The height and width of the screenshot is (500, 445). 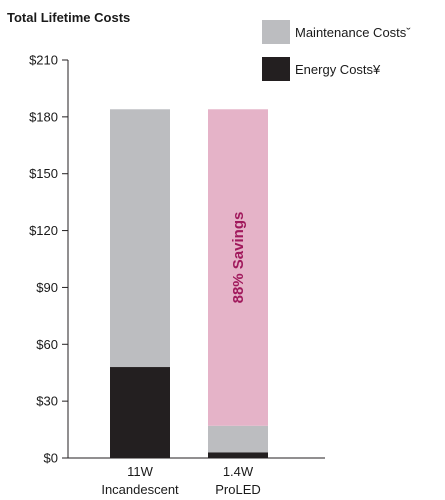 I want to click on x-category-label-line2: ProLED, so click(x=238, y=489).